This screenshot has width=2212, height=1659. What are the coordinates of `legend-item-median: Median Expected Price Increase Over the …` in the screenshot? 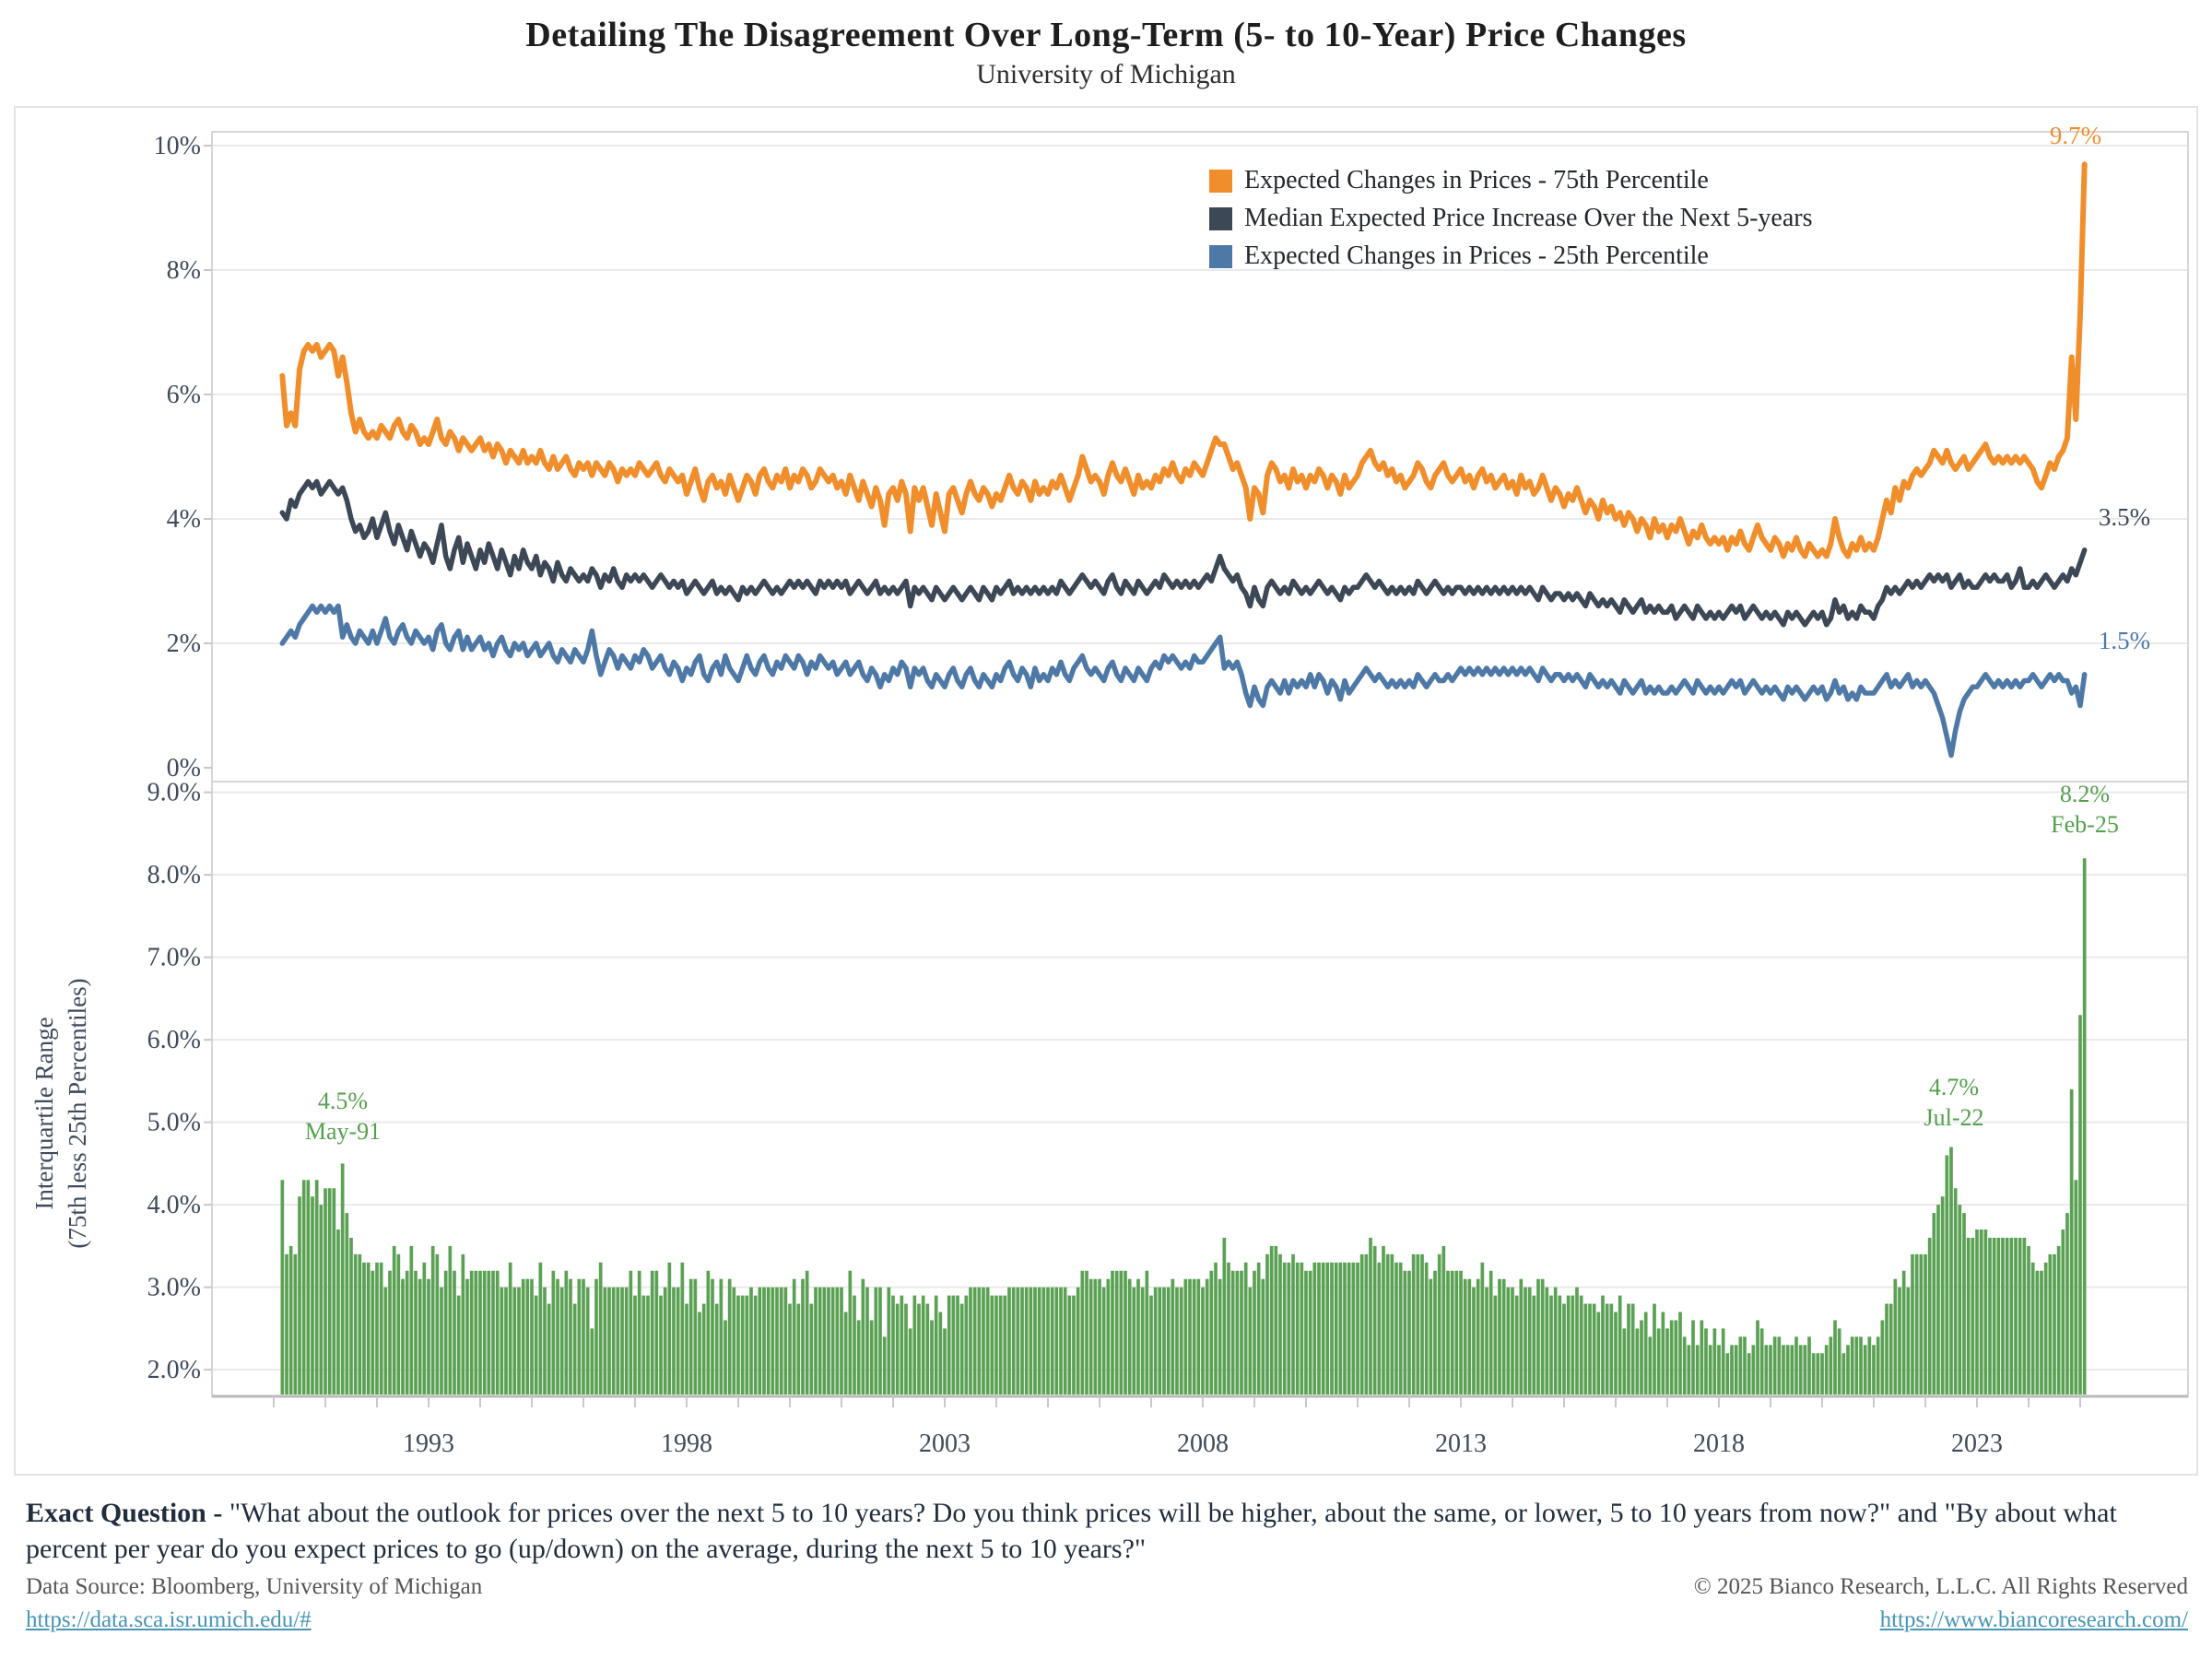 It's located at (1511, 218).